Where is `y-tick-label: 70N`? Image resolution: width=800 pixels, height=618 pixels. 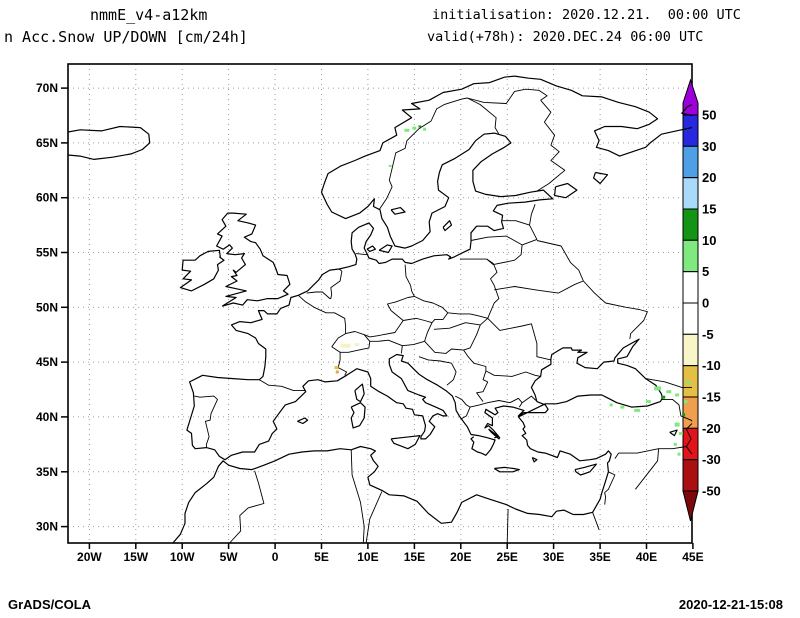 y-tick-label: 70N is located at coordinates (47, 88).